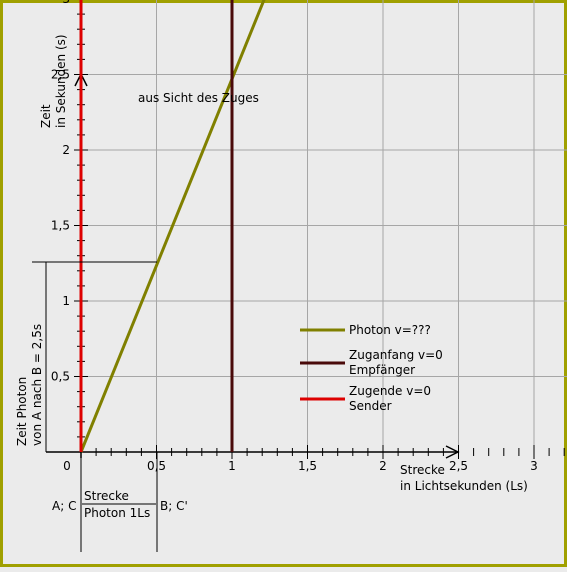 This screenshot has height=572, width=567. Describe the element at coordinates (390, 330) in the screenshot. I see `legend-label: Photon v=???` at that location.